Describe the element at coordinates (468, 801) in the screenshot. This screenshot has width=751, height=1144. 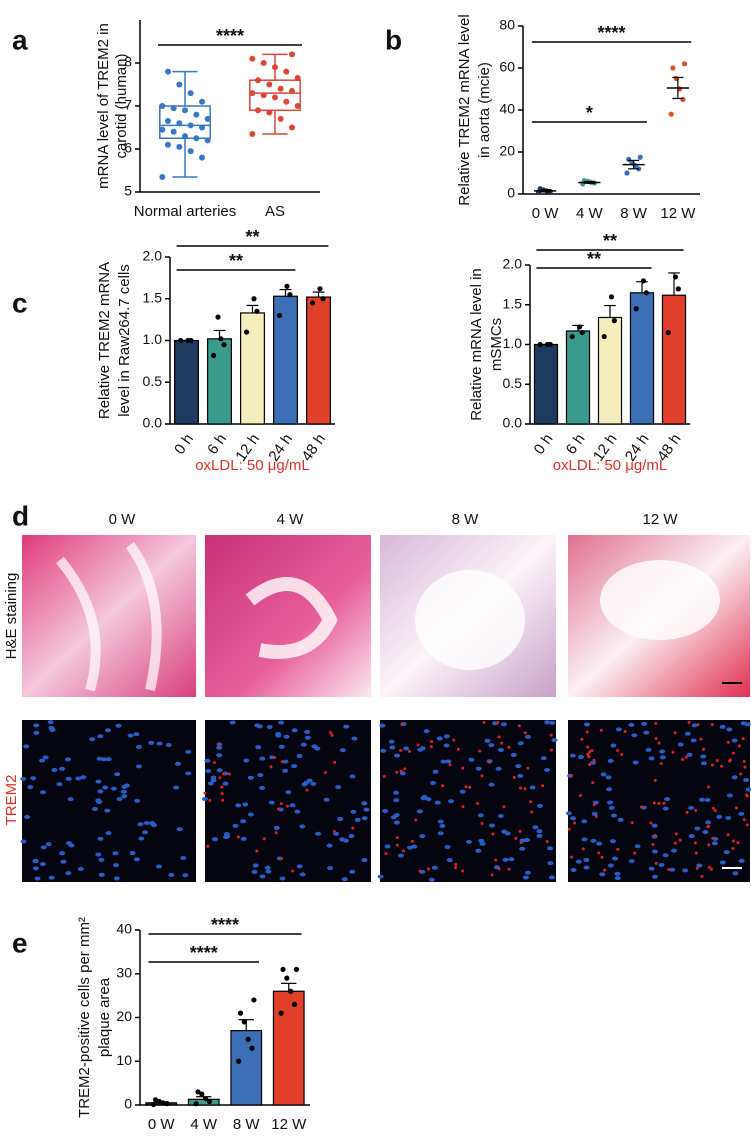
I see `micrograph` at that location.